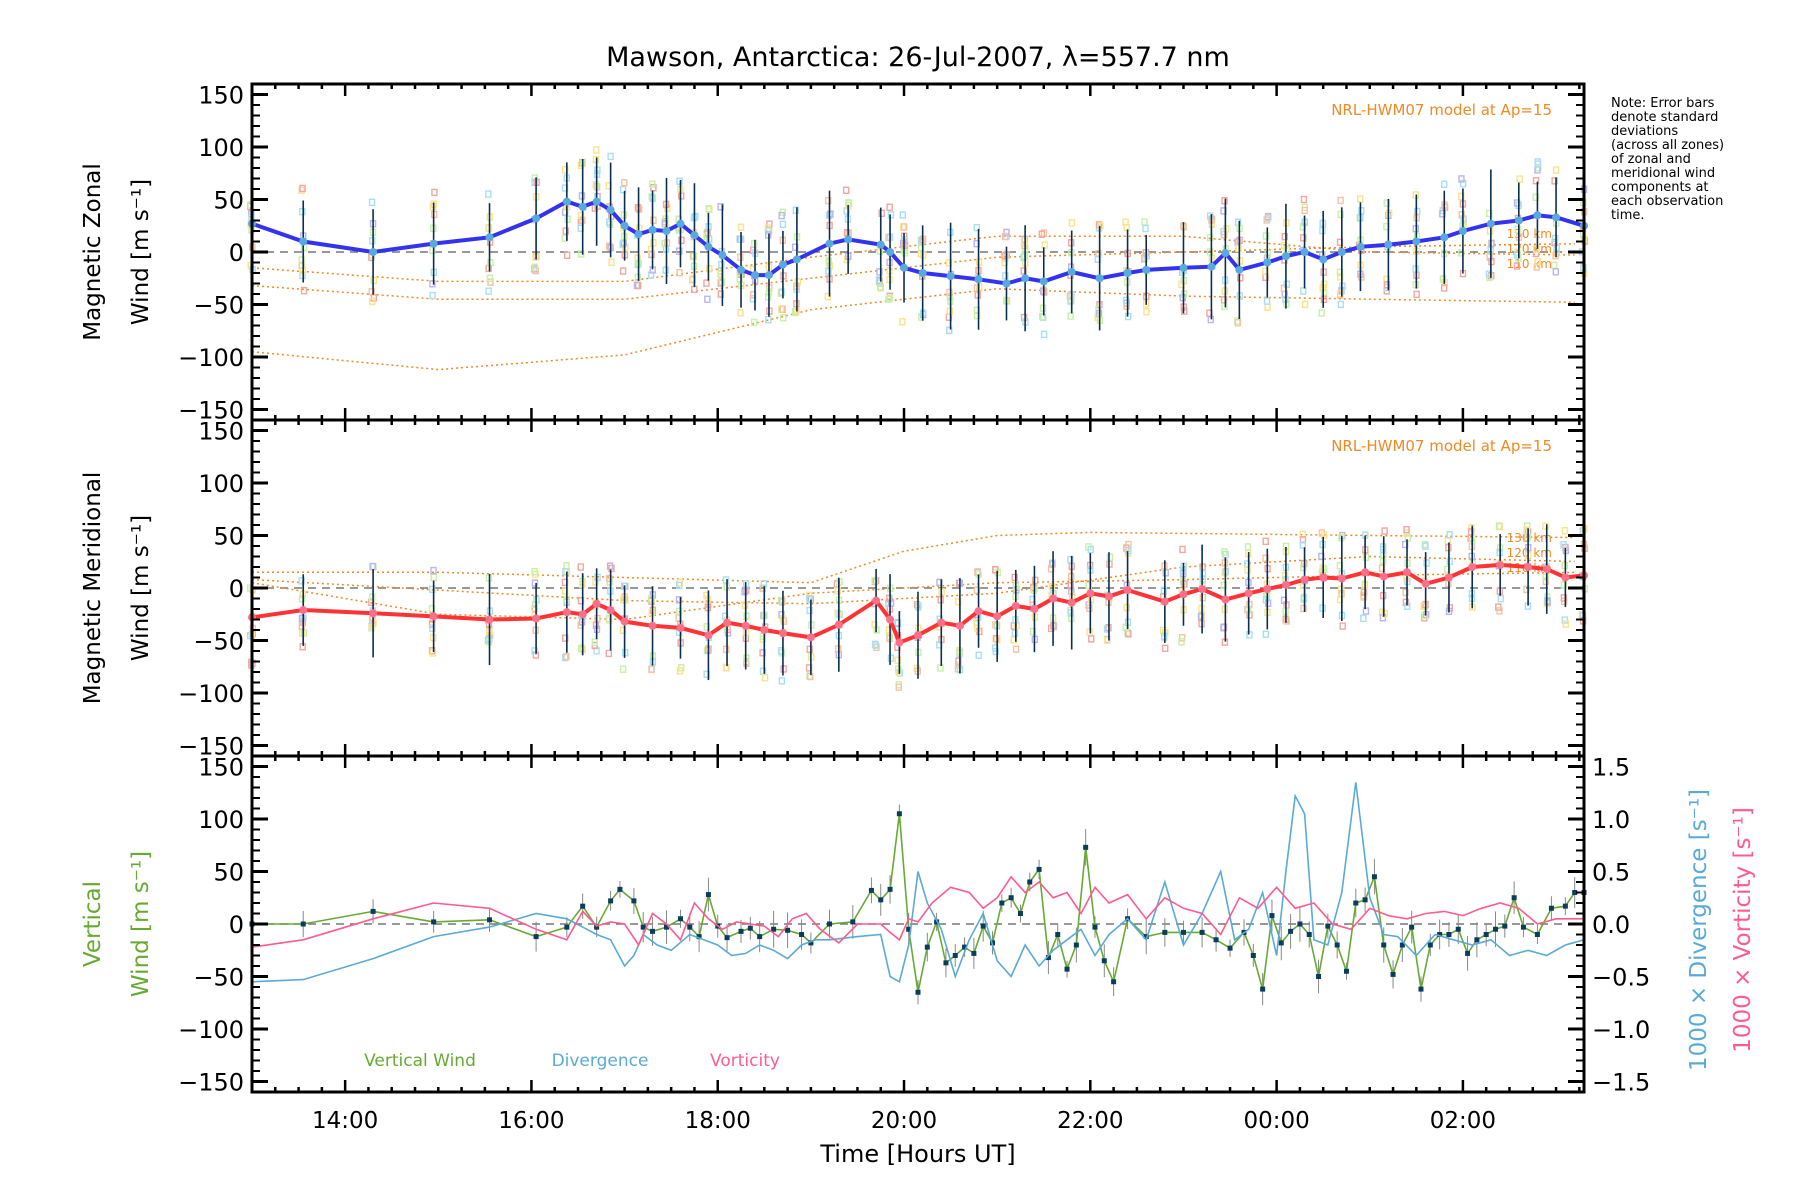 The image size is (1800, 1200). I want to click on model-altitude-label: 120 km, so click(1529, 249).